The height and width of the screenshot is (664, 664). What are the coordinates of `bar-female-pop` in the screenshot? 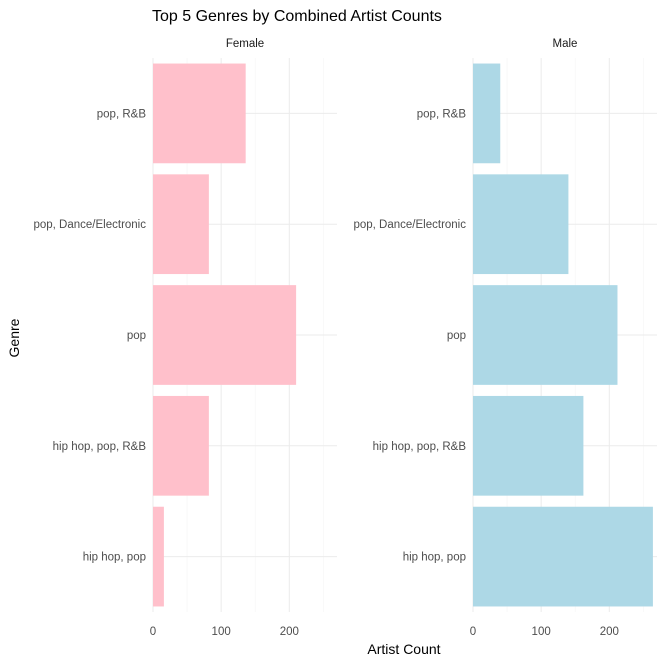 It's located at (225, 335).